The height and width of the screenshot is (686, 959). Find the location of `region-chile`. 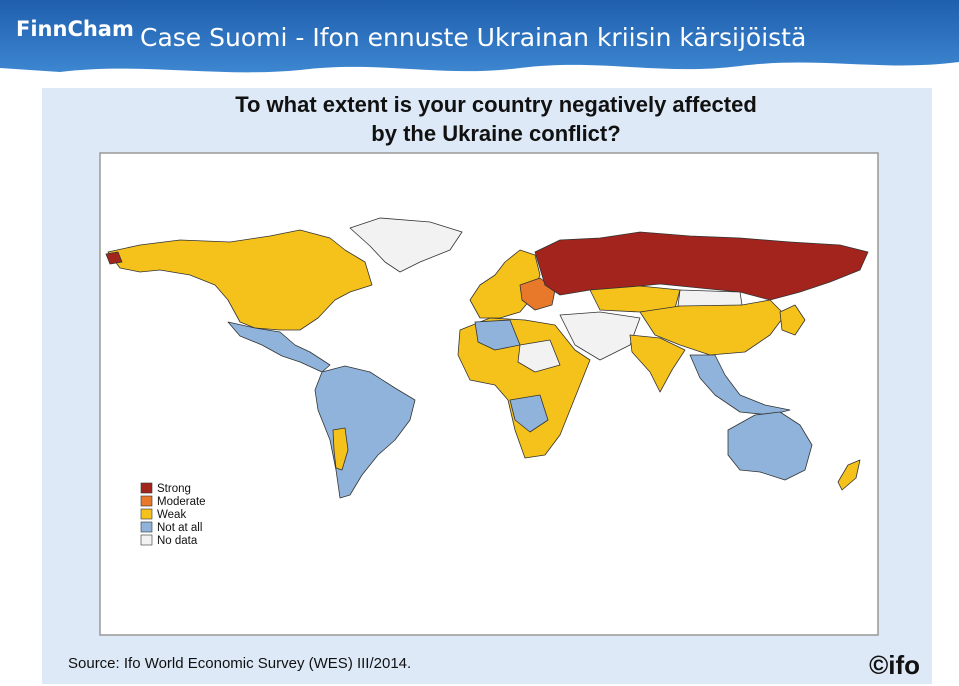

region-chile is located at coordinates (340, 449).